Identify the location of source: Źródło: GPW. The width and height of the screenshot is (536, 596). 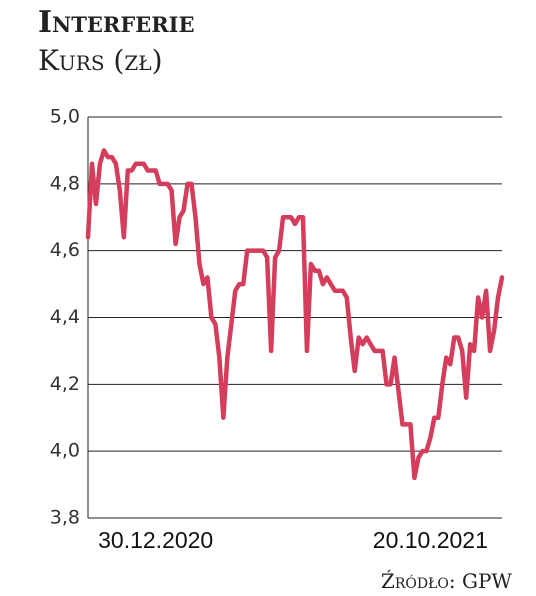
(447, 581).